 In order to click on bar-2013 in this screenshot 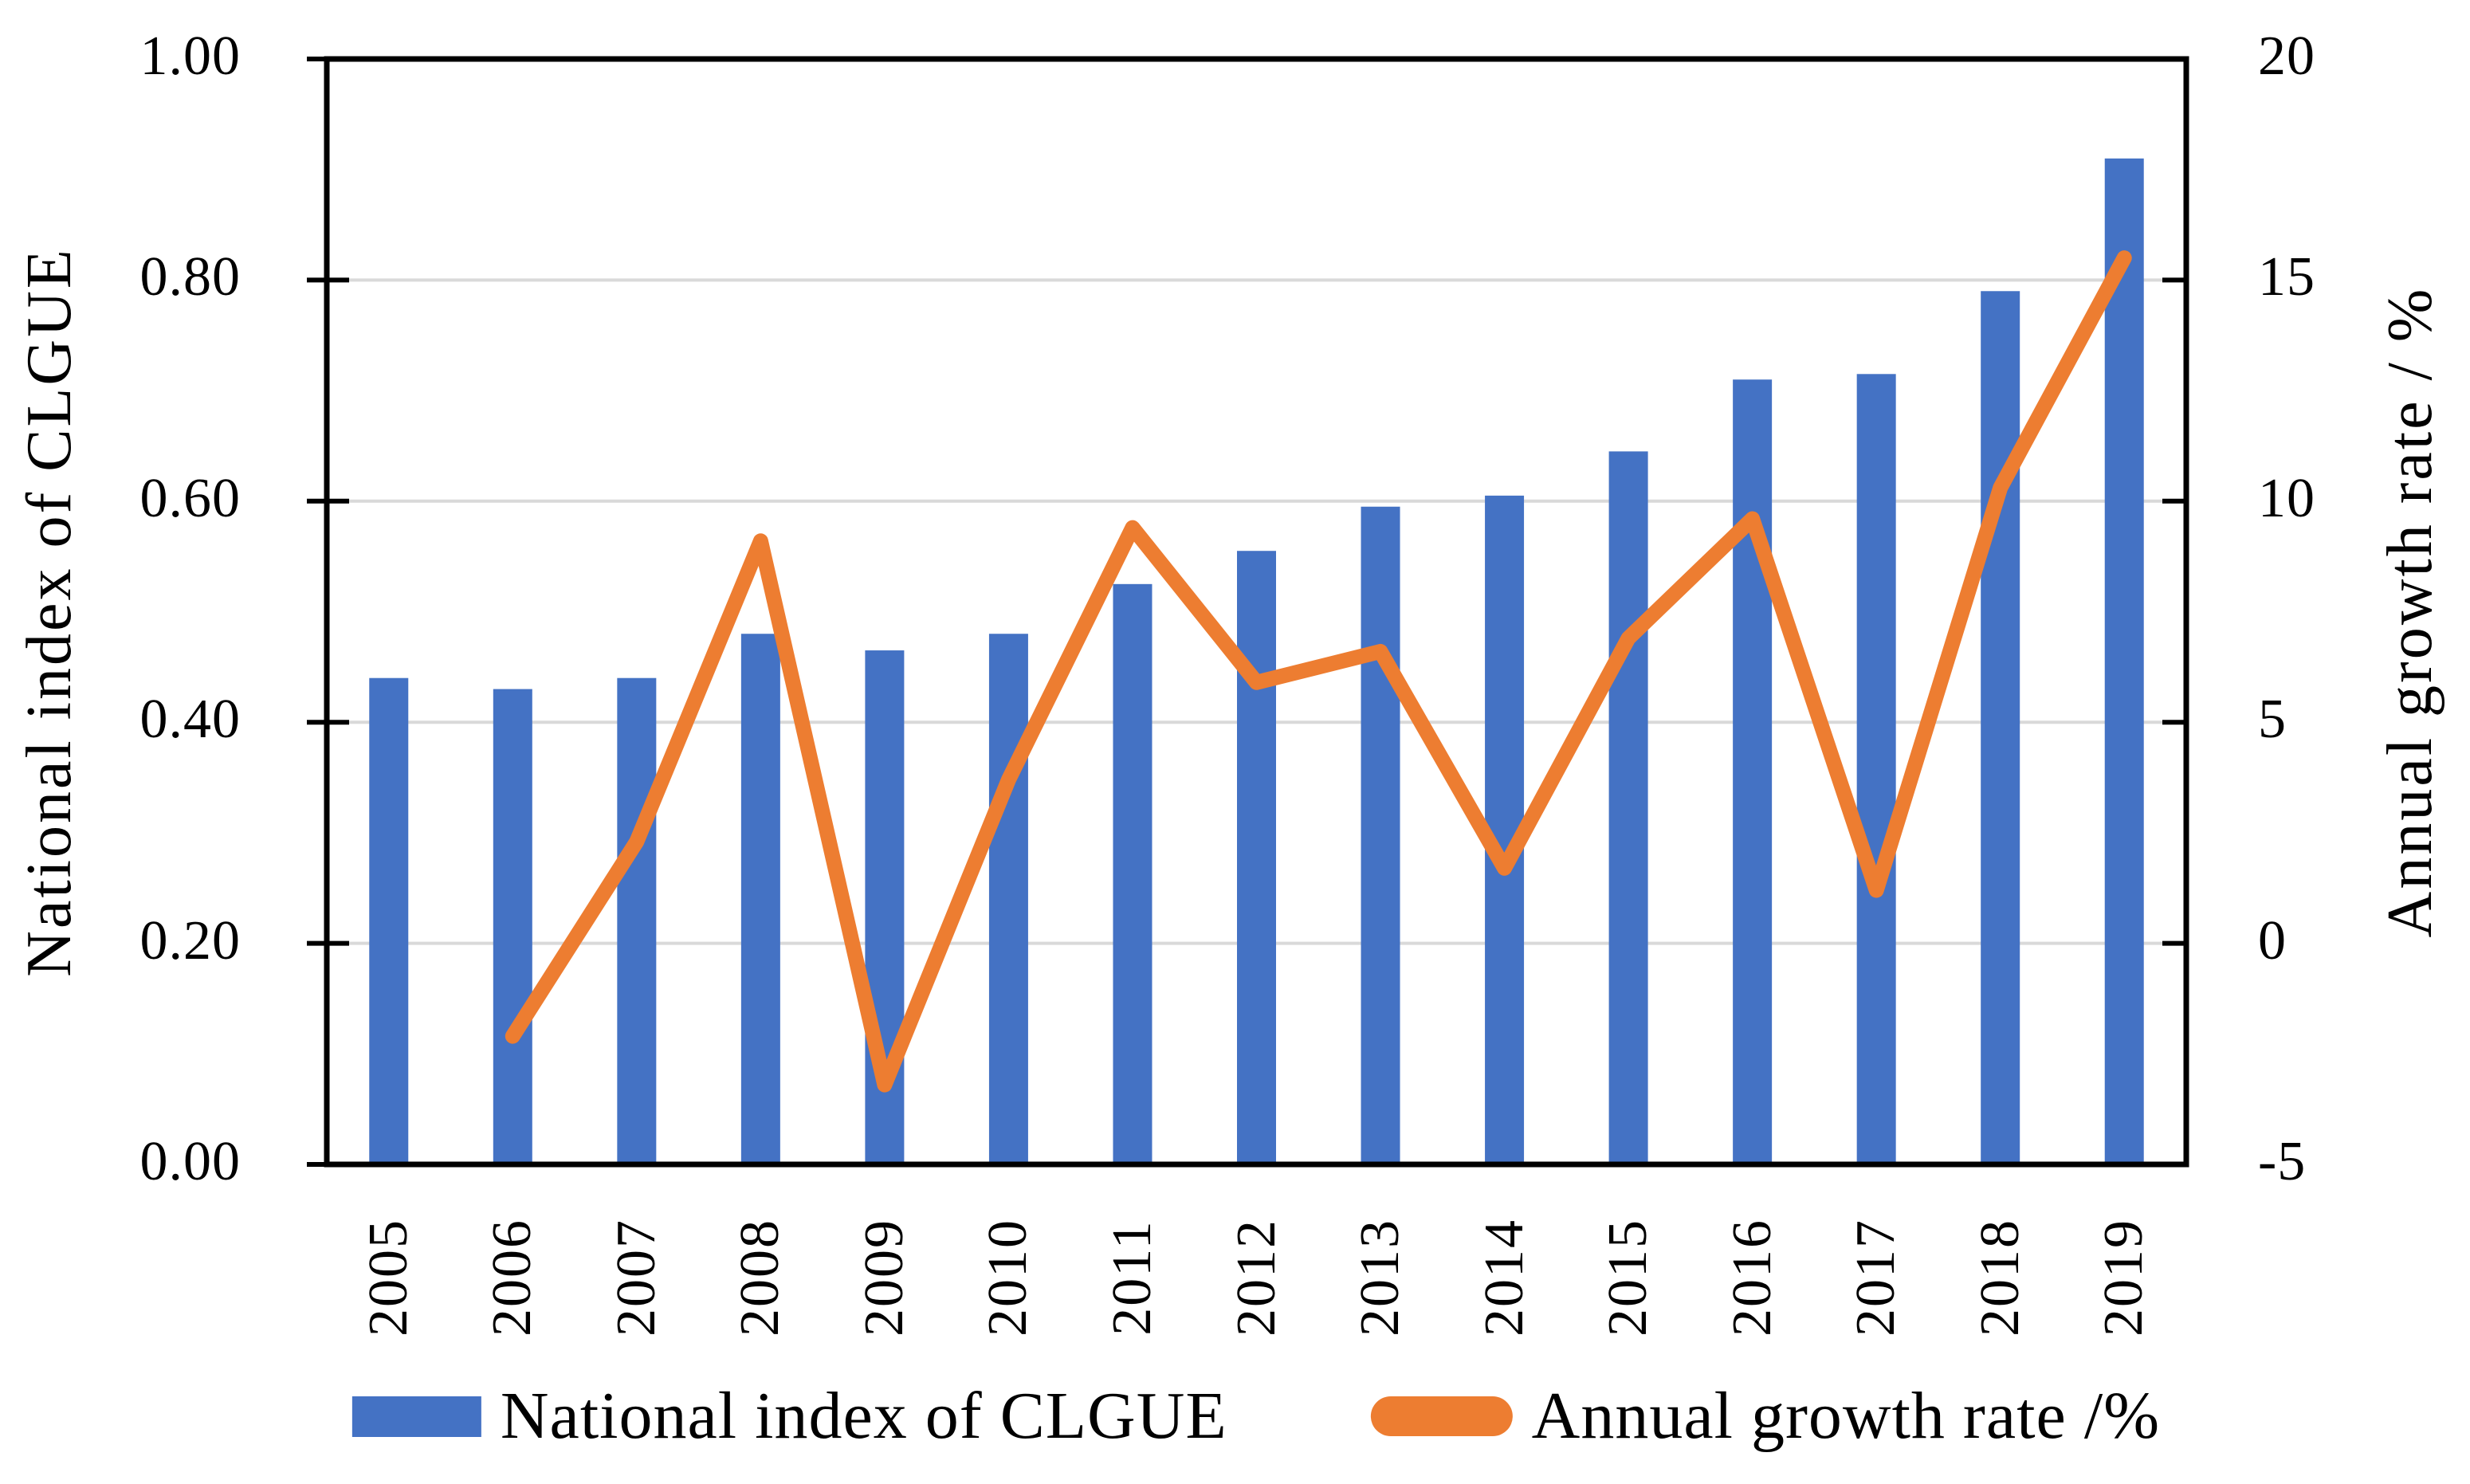, I will do `click(1380, 835)`.